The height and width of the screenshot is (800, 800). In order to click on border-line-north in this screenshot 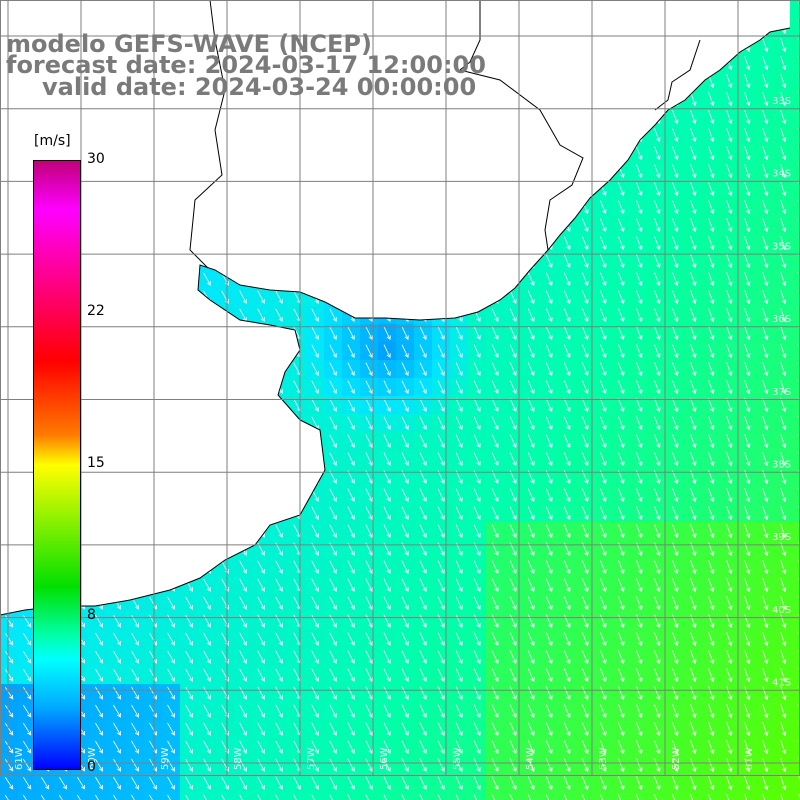, I will do `click(207, 134)`.